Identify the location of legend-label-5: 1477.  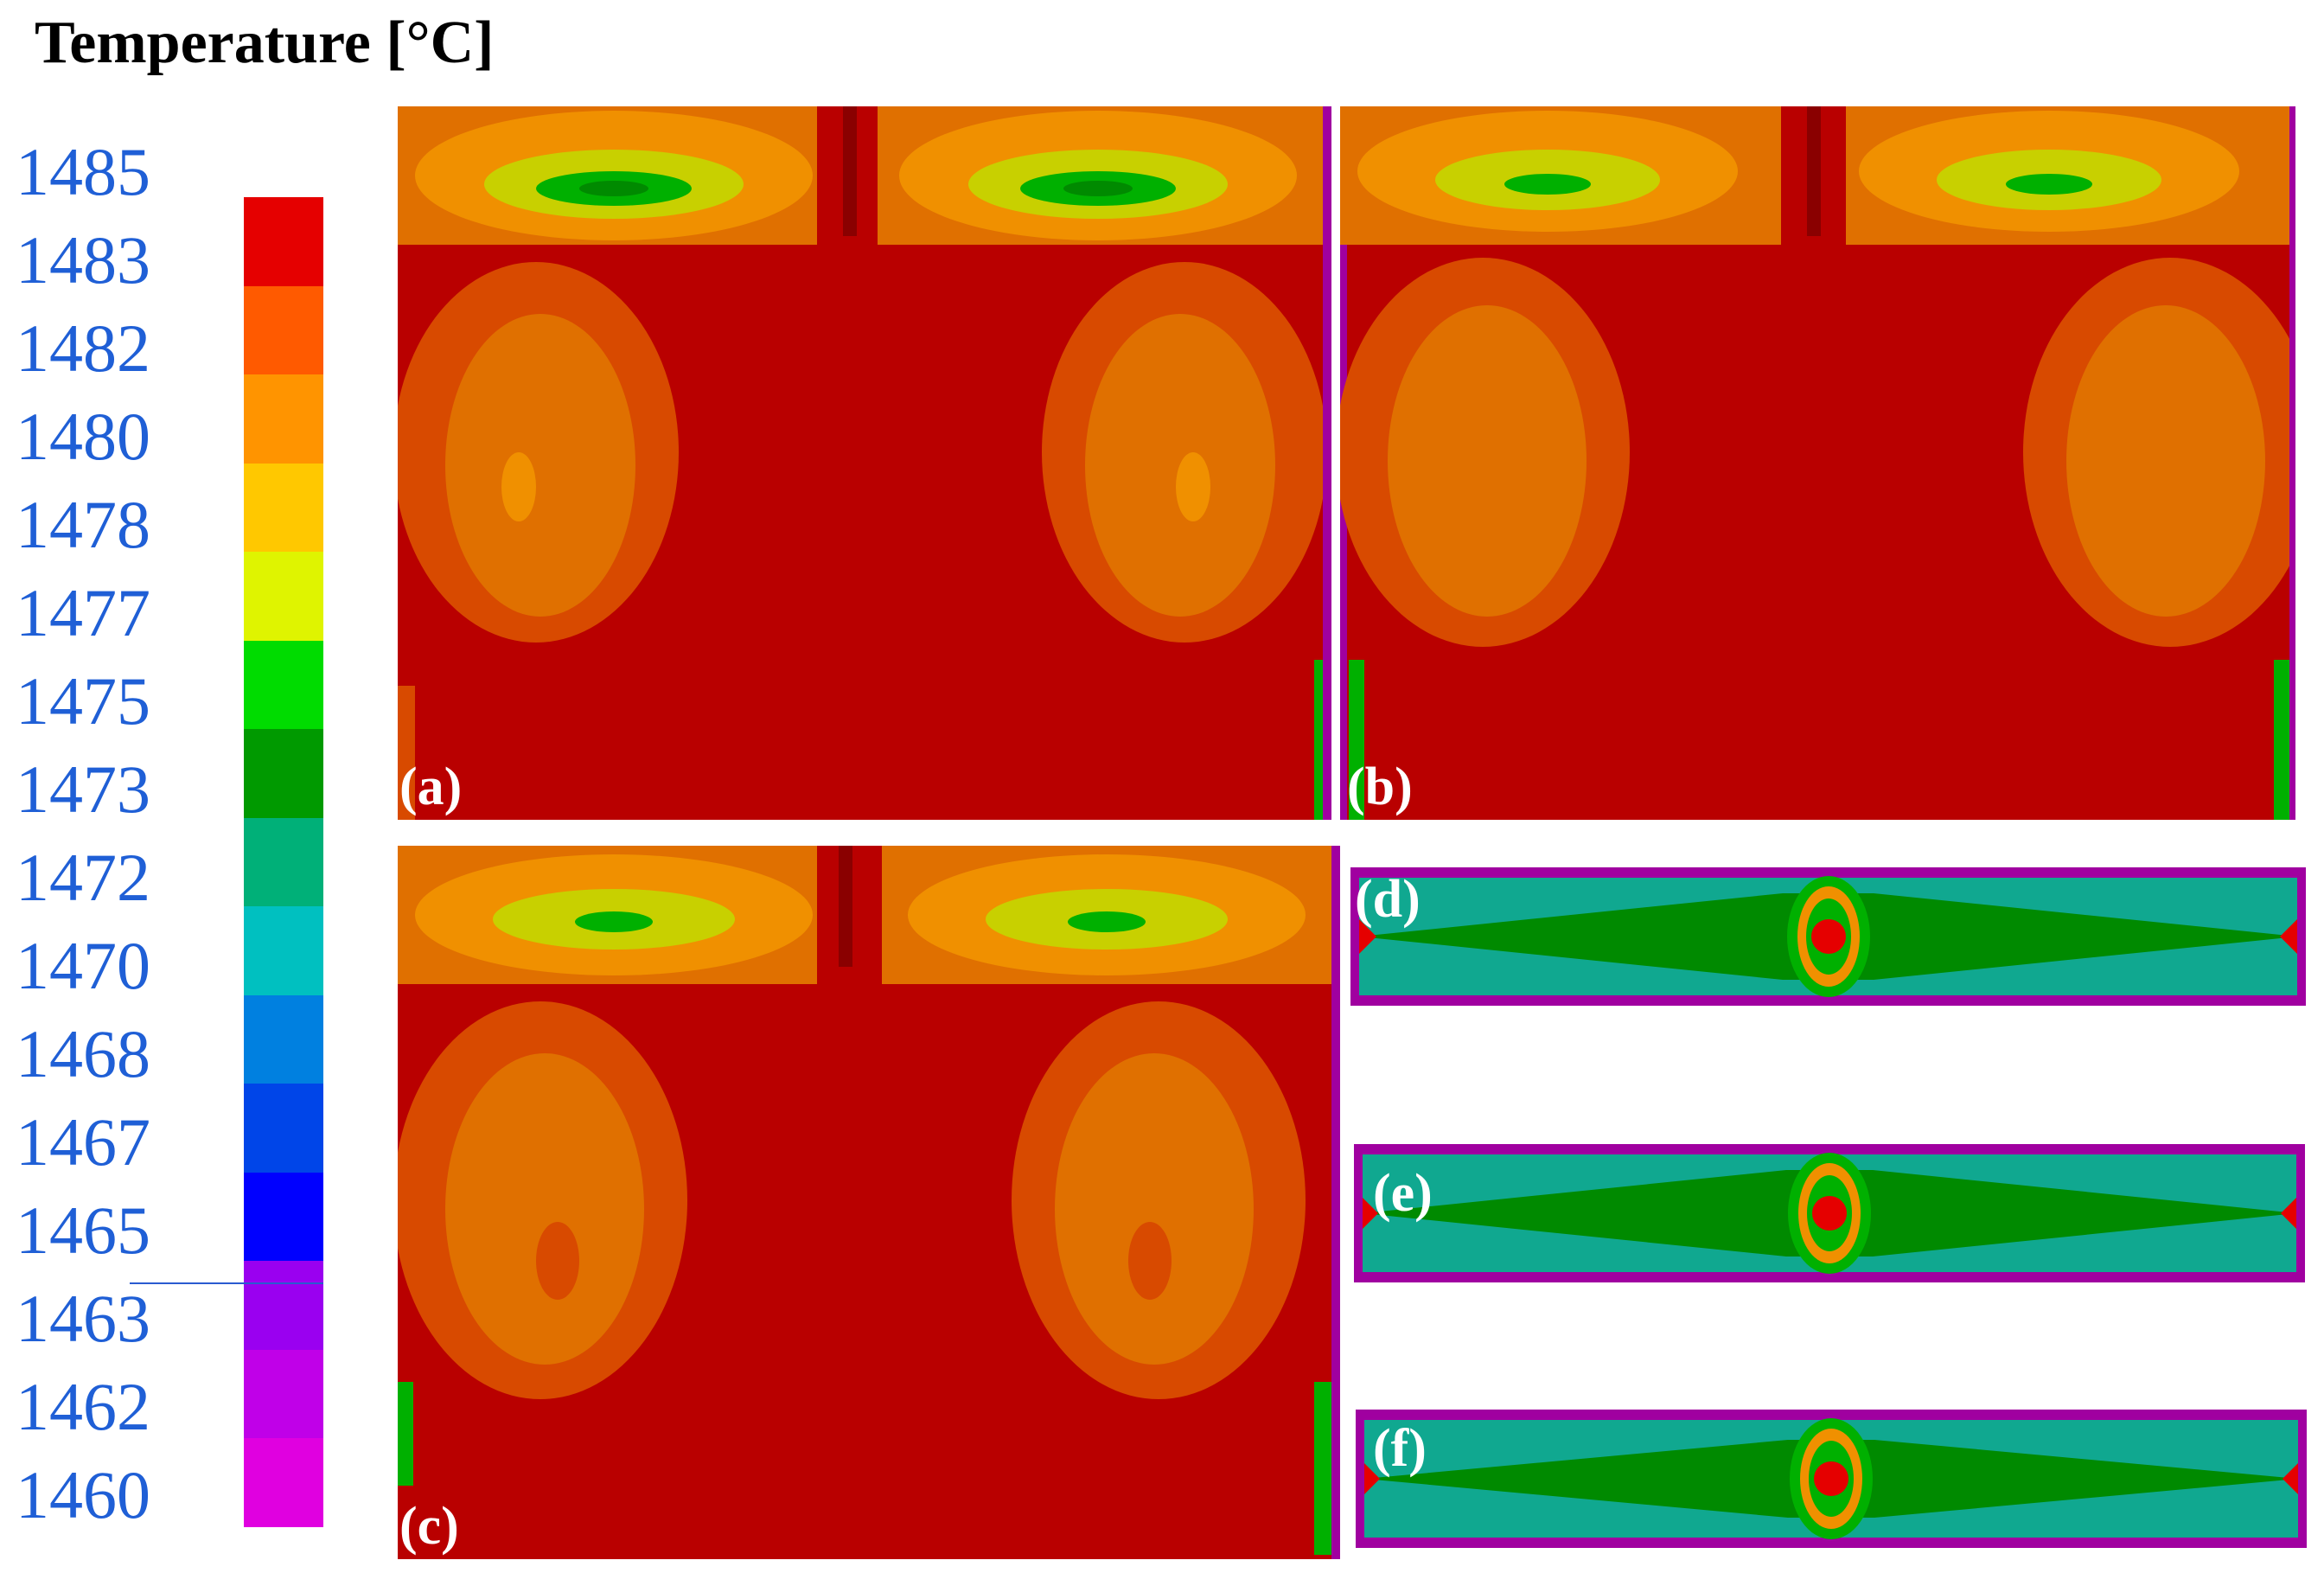
(83, 613).